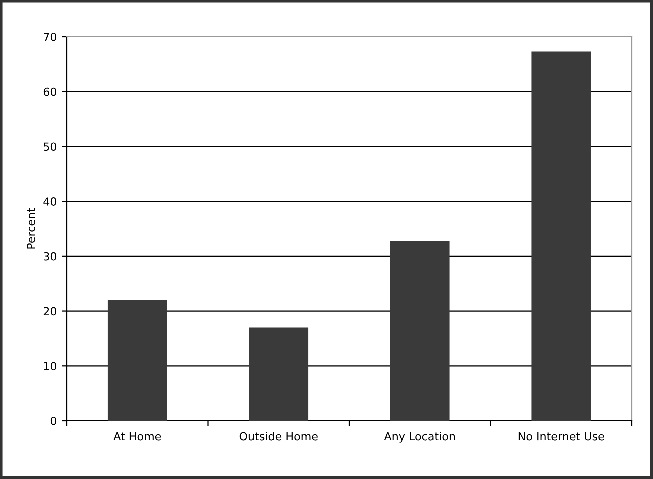 This screenshot has height=479, width=653. I want to click on y-tick-label: 20, so click(50, 311).